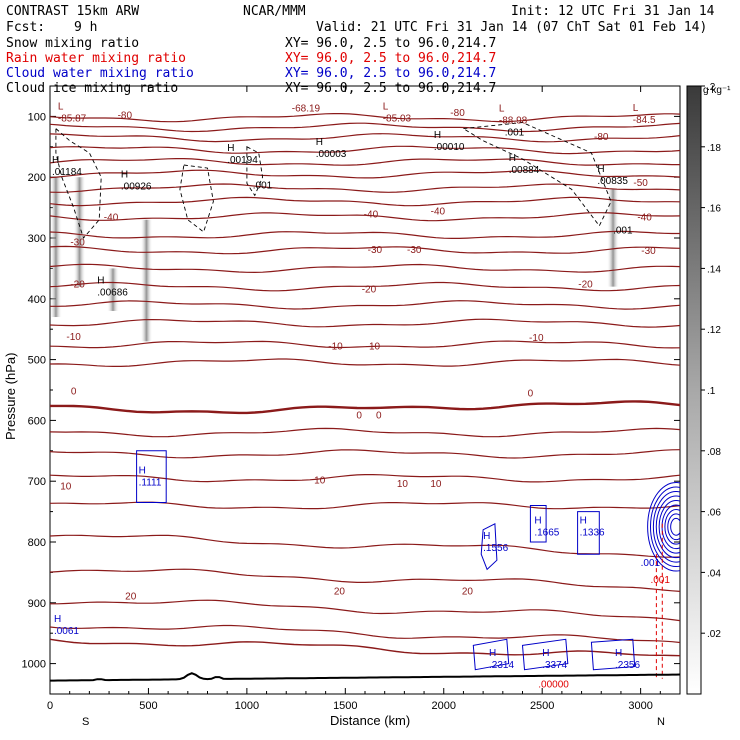  Describe the element at coordinates (397, 119) in the screenshot. I see `extremum-value: -85.03` at that location.